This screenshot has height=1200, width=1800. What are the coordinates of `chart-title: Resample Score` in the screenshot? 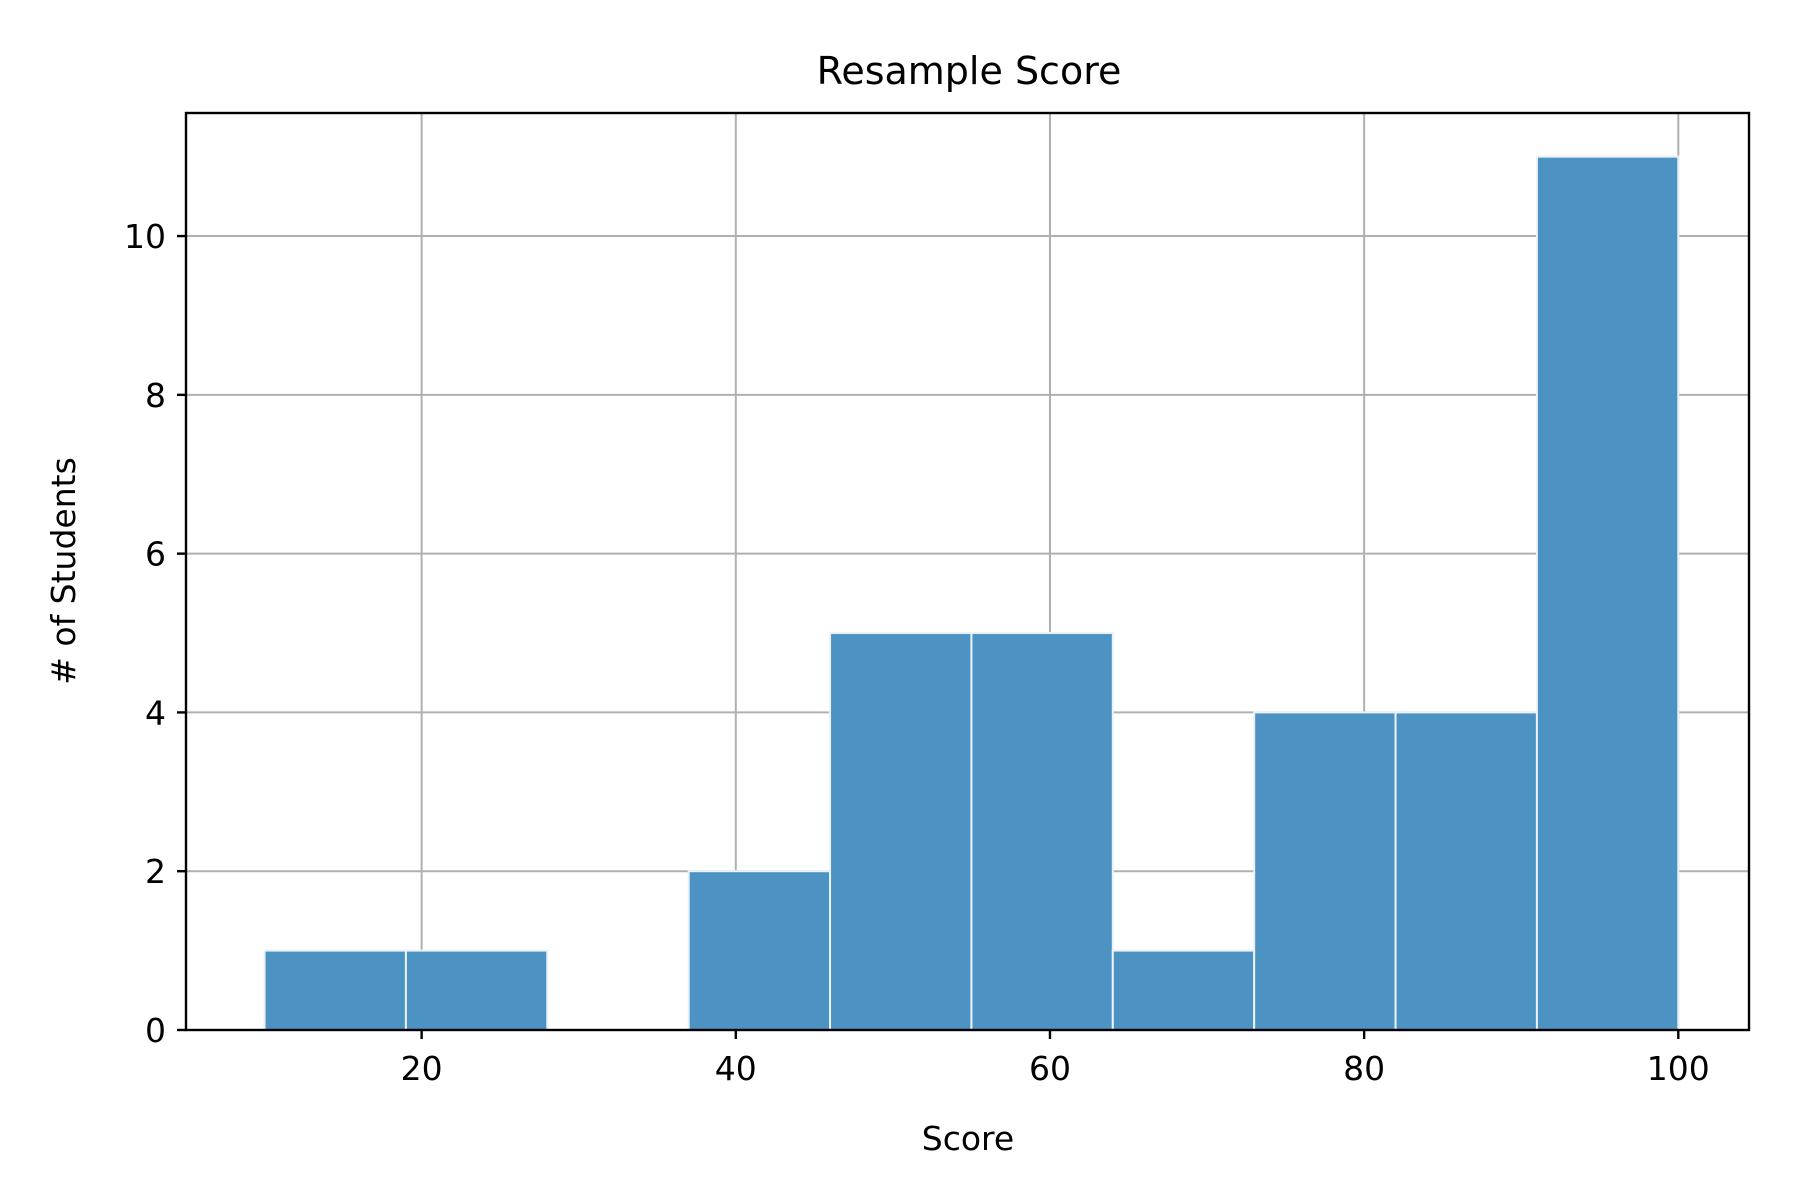 It's located at (969, 71).